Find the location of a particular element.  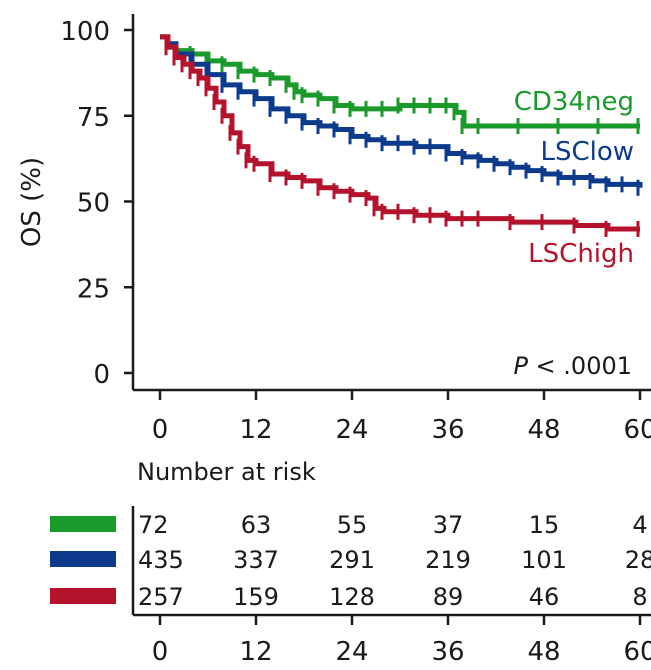

risk-table-cell: 159 is located at coordinates (256, 597).